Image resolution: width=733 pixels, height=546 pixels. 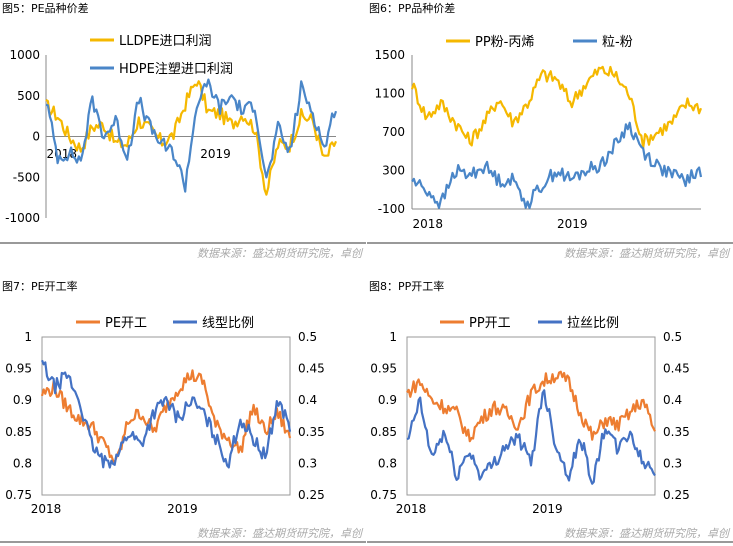 What do you see at coordinates (490, 323) in the screenshot?
I see `legend-label: PP开工` at bounding box center [490, 323].